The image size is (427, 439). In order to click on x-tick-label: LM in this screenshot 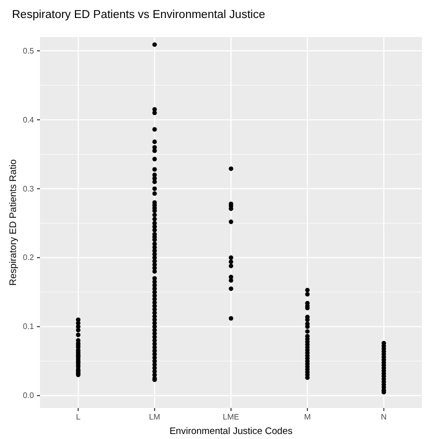, I will do `click(154, 417)`.